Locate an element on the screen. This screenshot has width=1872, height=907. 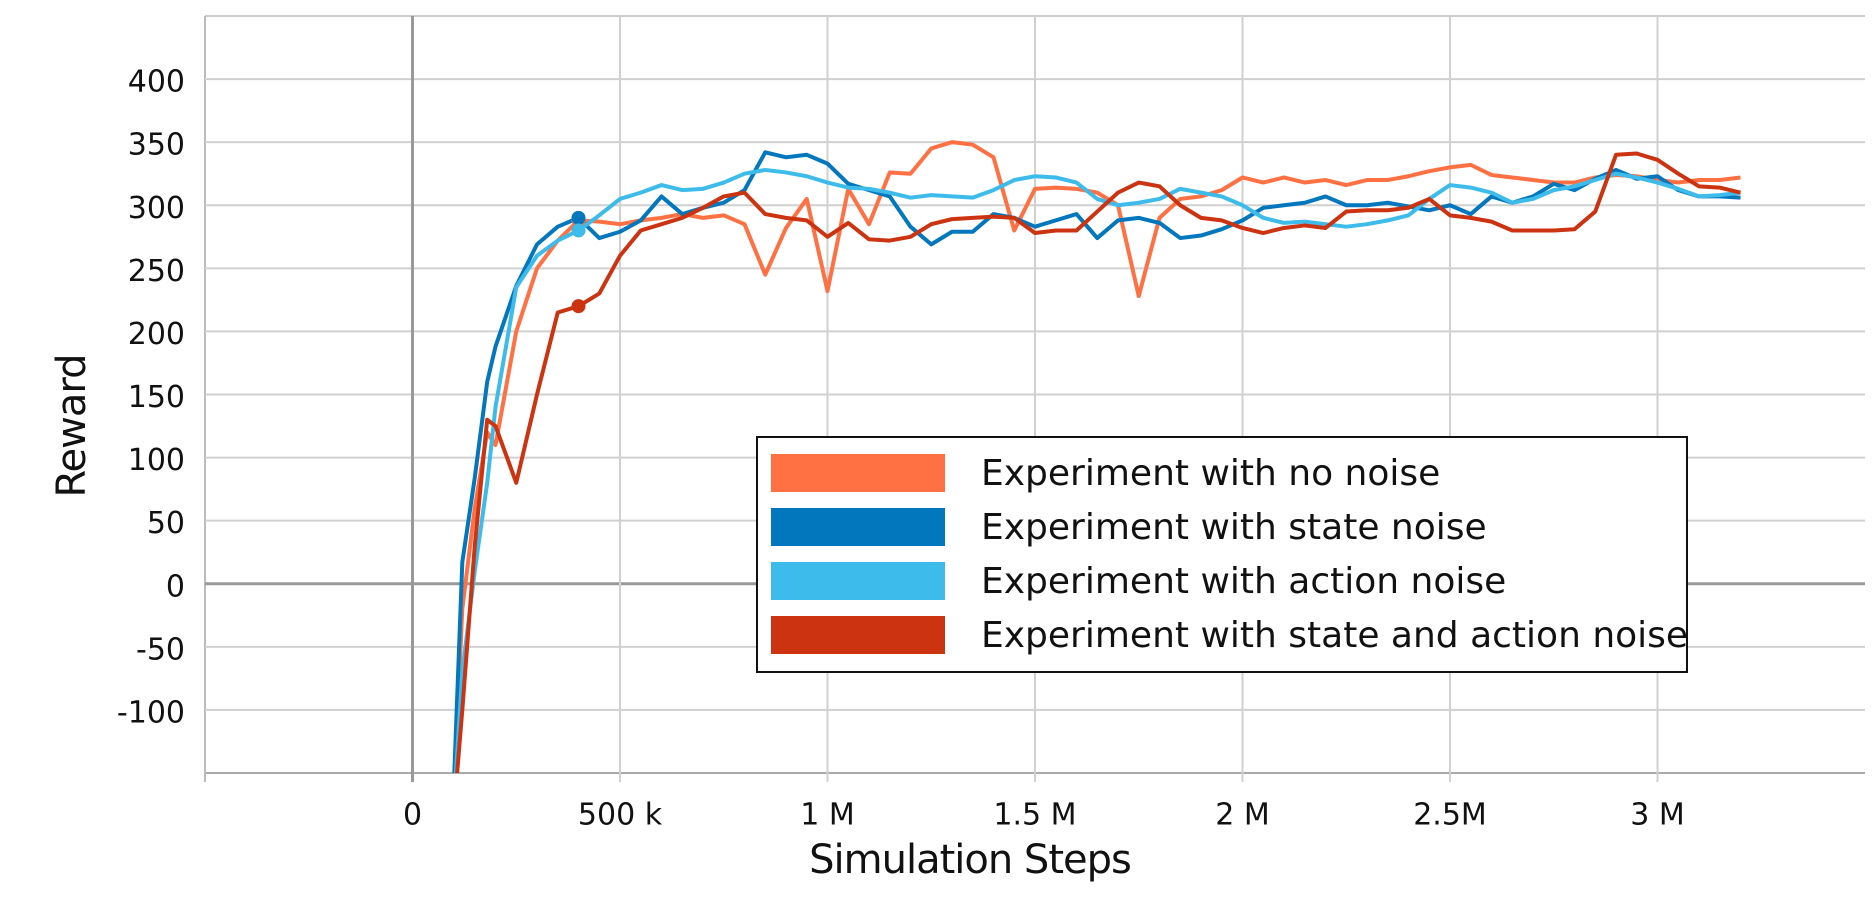
y-axis-title: Reward is located at coordinates (72, 426).